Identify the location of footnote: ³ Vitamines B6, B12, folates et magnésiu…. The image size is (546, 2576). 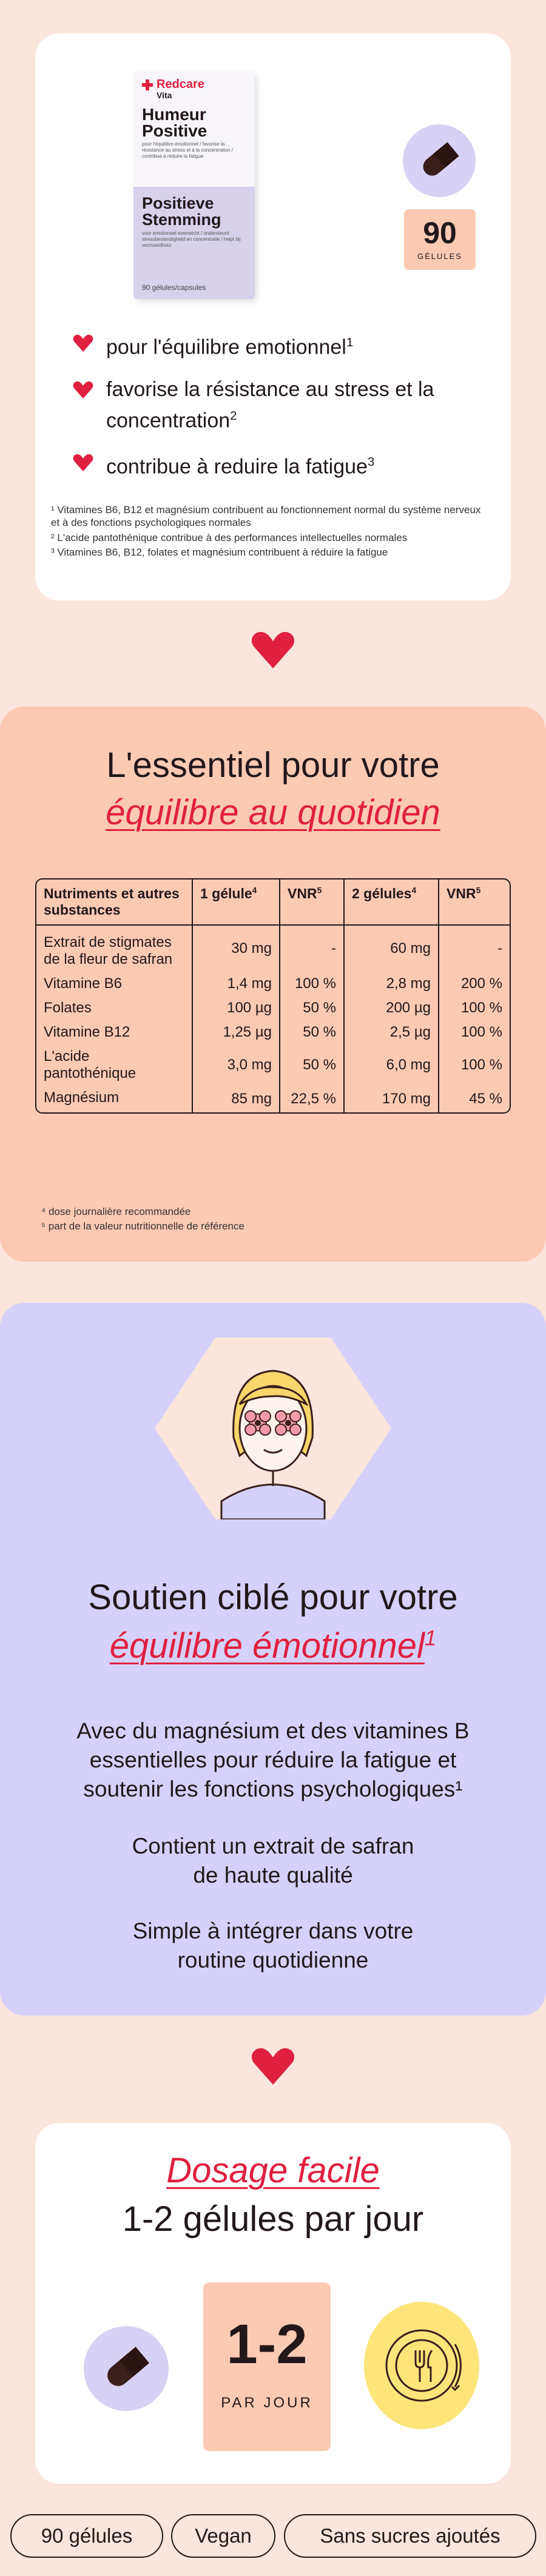
(219, 552).